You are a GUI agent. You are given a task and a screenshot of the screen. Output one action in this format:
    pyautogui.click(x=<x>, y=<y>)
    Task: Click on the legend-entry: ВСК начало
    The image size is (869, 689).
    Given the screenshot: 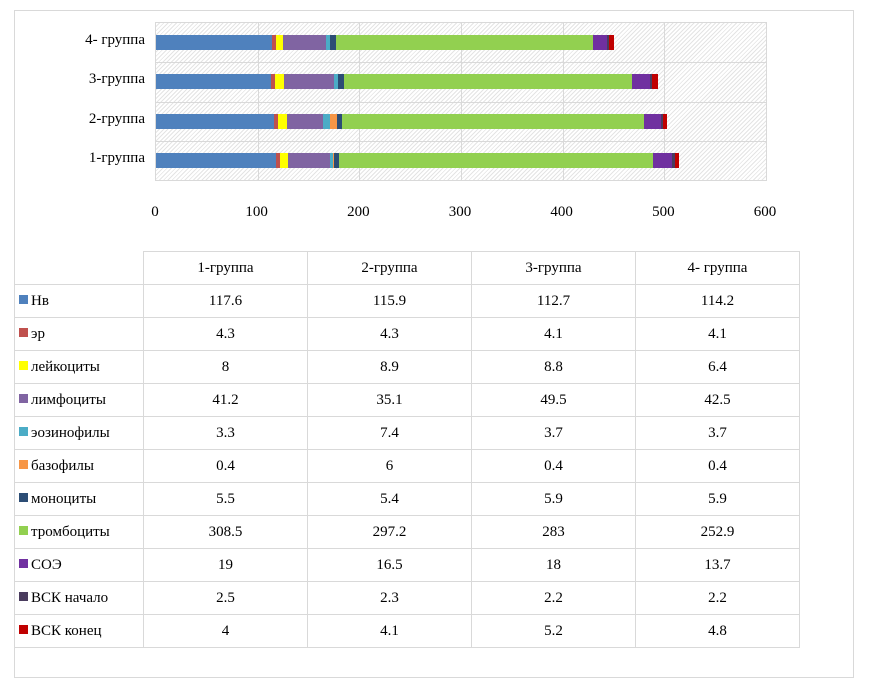 What is the action you would take?
    pyautogui.click(x=79, y=598)
    